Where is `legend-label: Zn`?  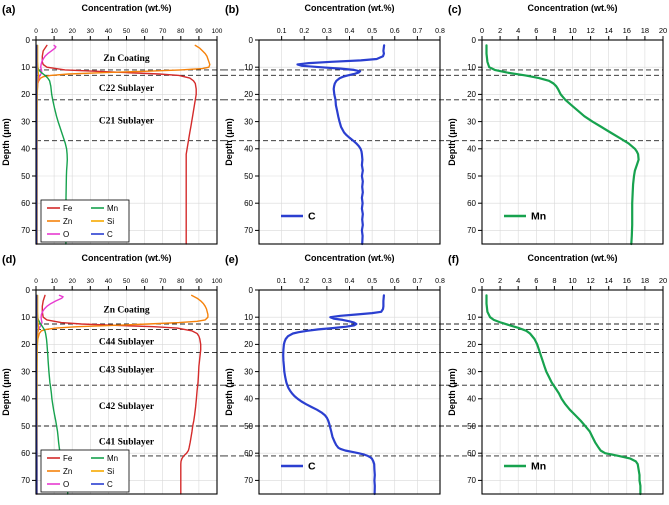
legend-label: Zn is located at coordinates (67, 221).